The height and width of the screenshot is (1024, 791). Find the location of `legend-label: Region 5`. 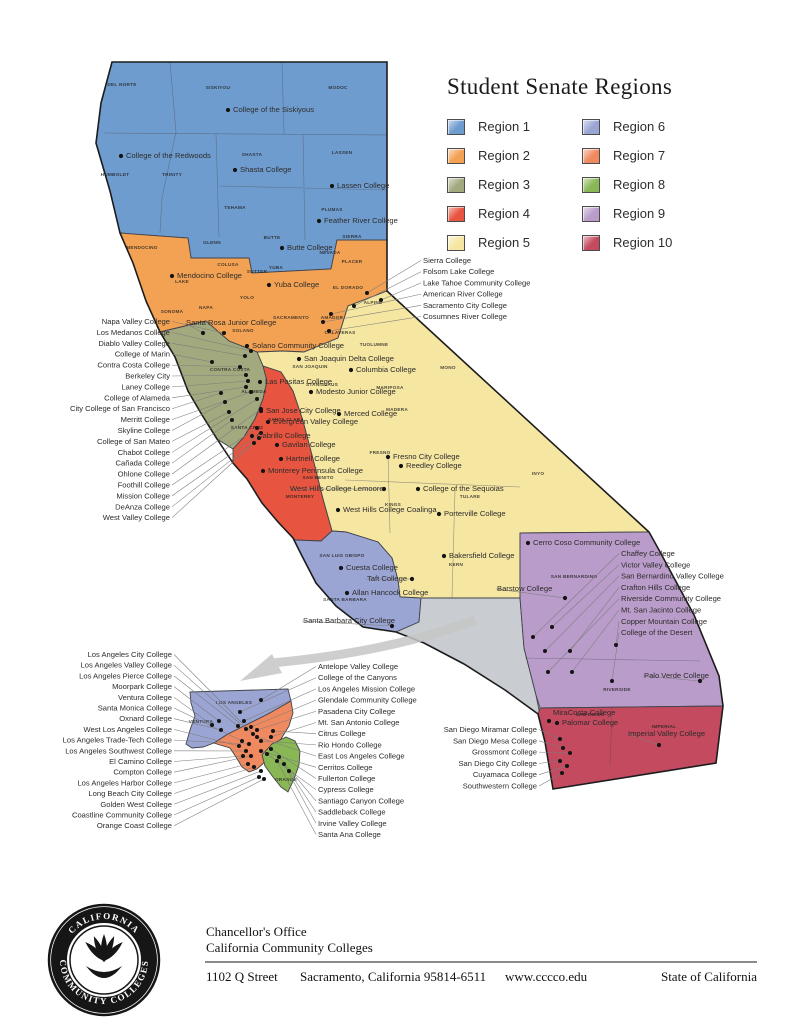

legend-label: Region 5 is located at coordinates (504, 242).